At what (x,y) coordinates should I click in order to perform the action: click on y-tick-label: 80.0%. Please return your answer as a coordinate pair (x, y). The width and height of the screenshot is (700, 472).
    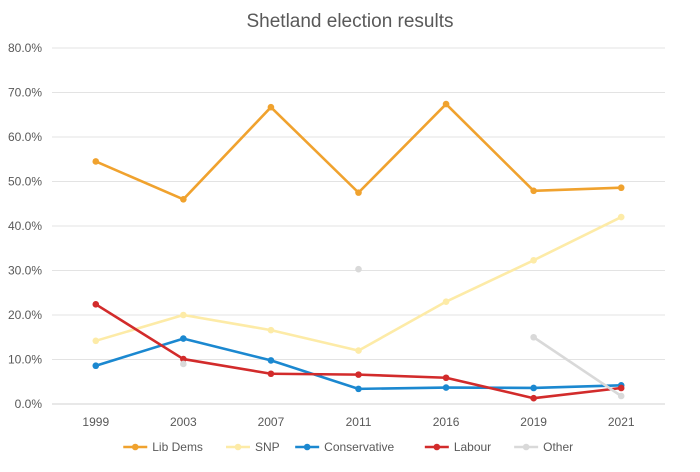
    Looking at the image, I should click on (25, 48).